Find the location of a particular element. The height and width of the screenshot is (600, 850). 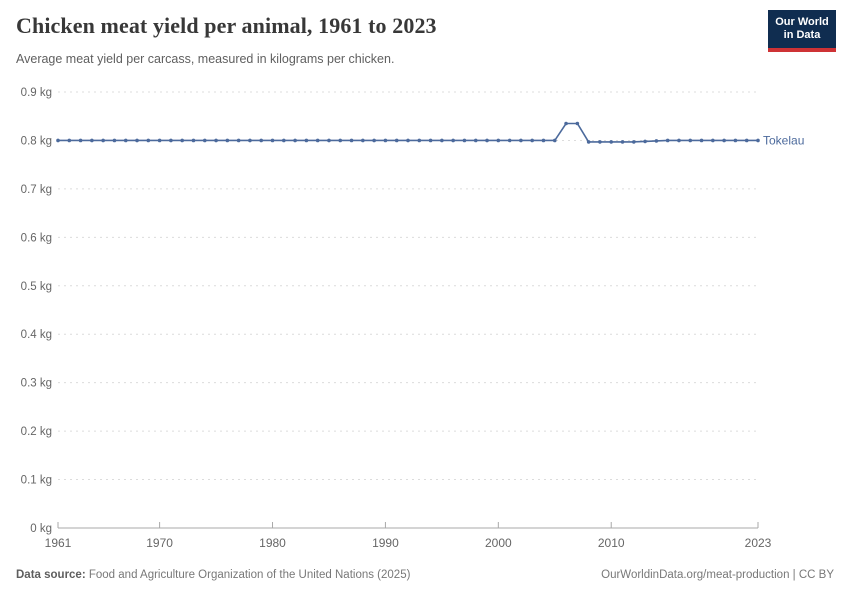

series-label: Tokelau is located at coordinates (783, 140).